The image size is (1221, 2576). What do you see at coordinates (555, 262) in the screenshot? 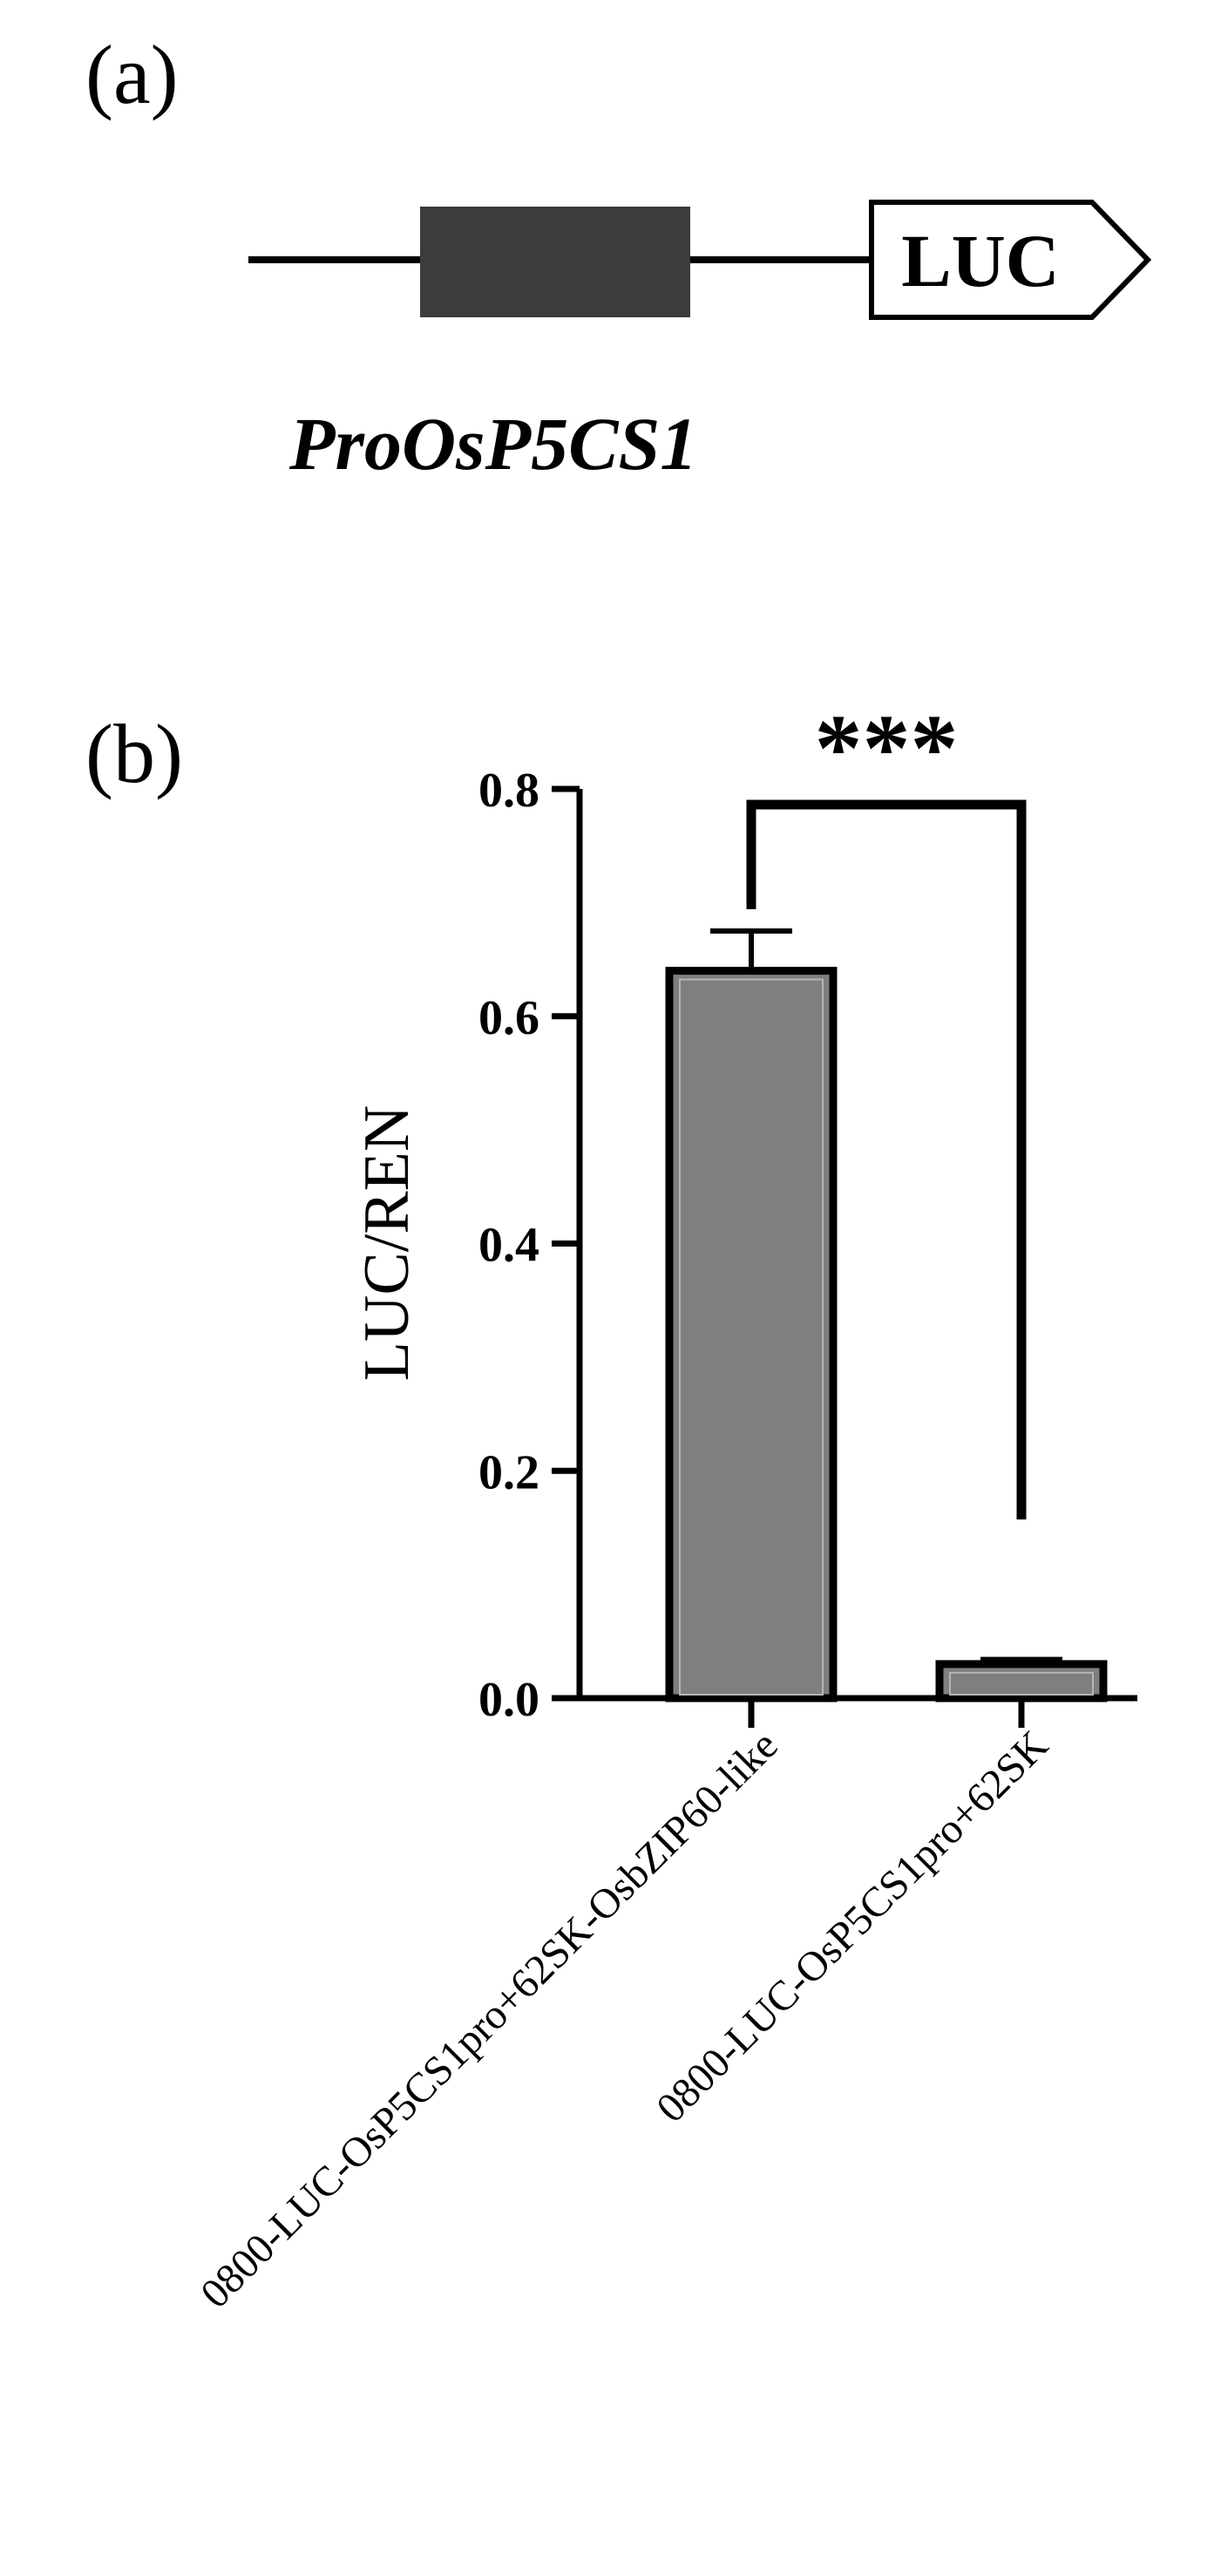
I see `promoter-box` at bounding box center [555, 262].